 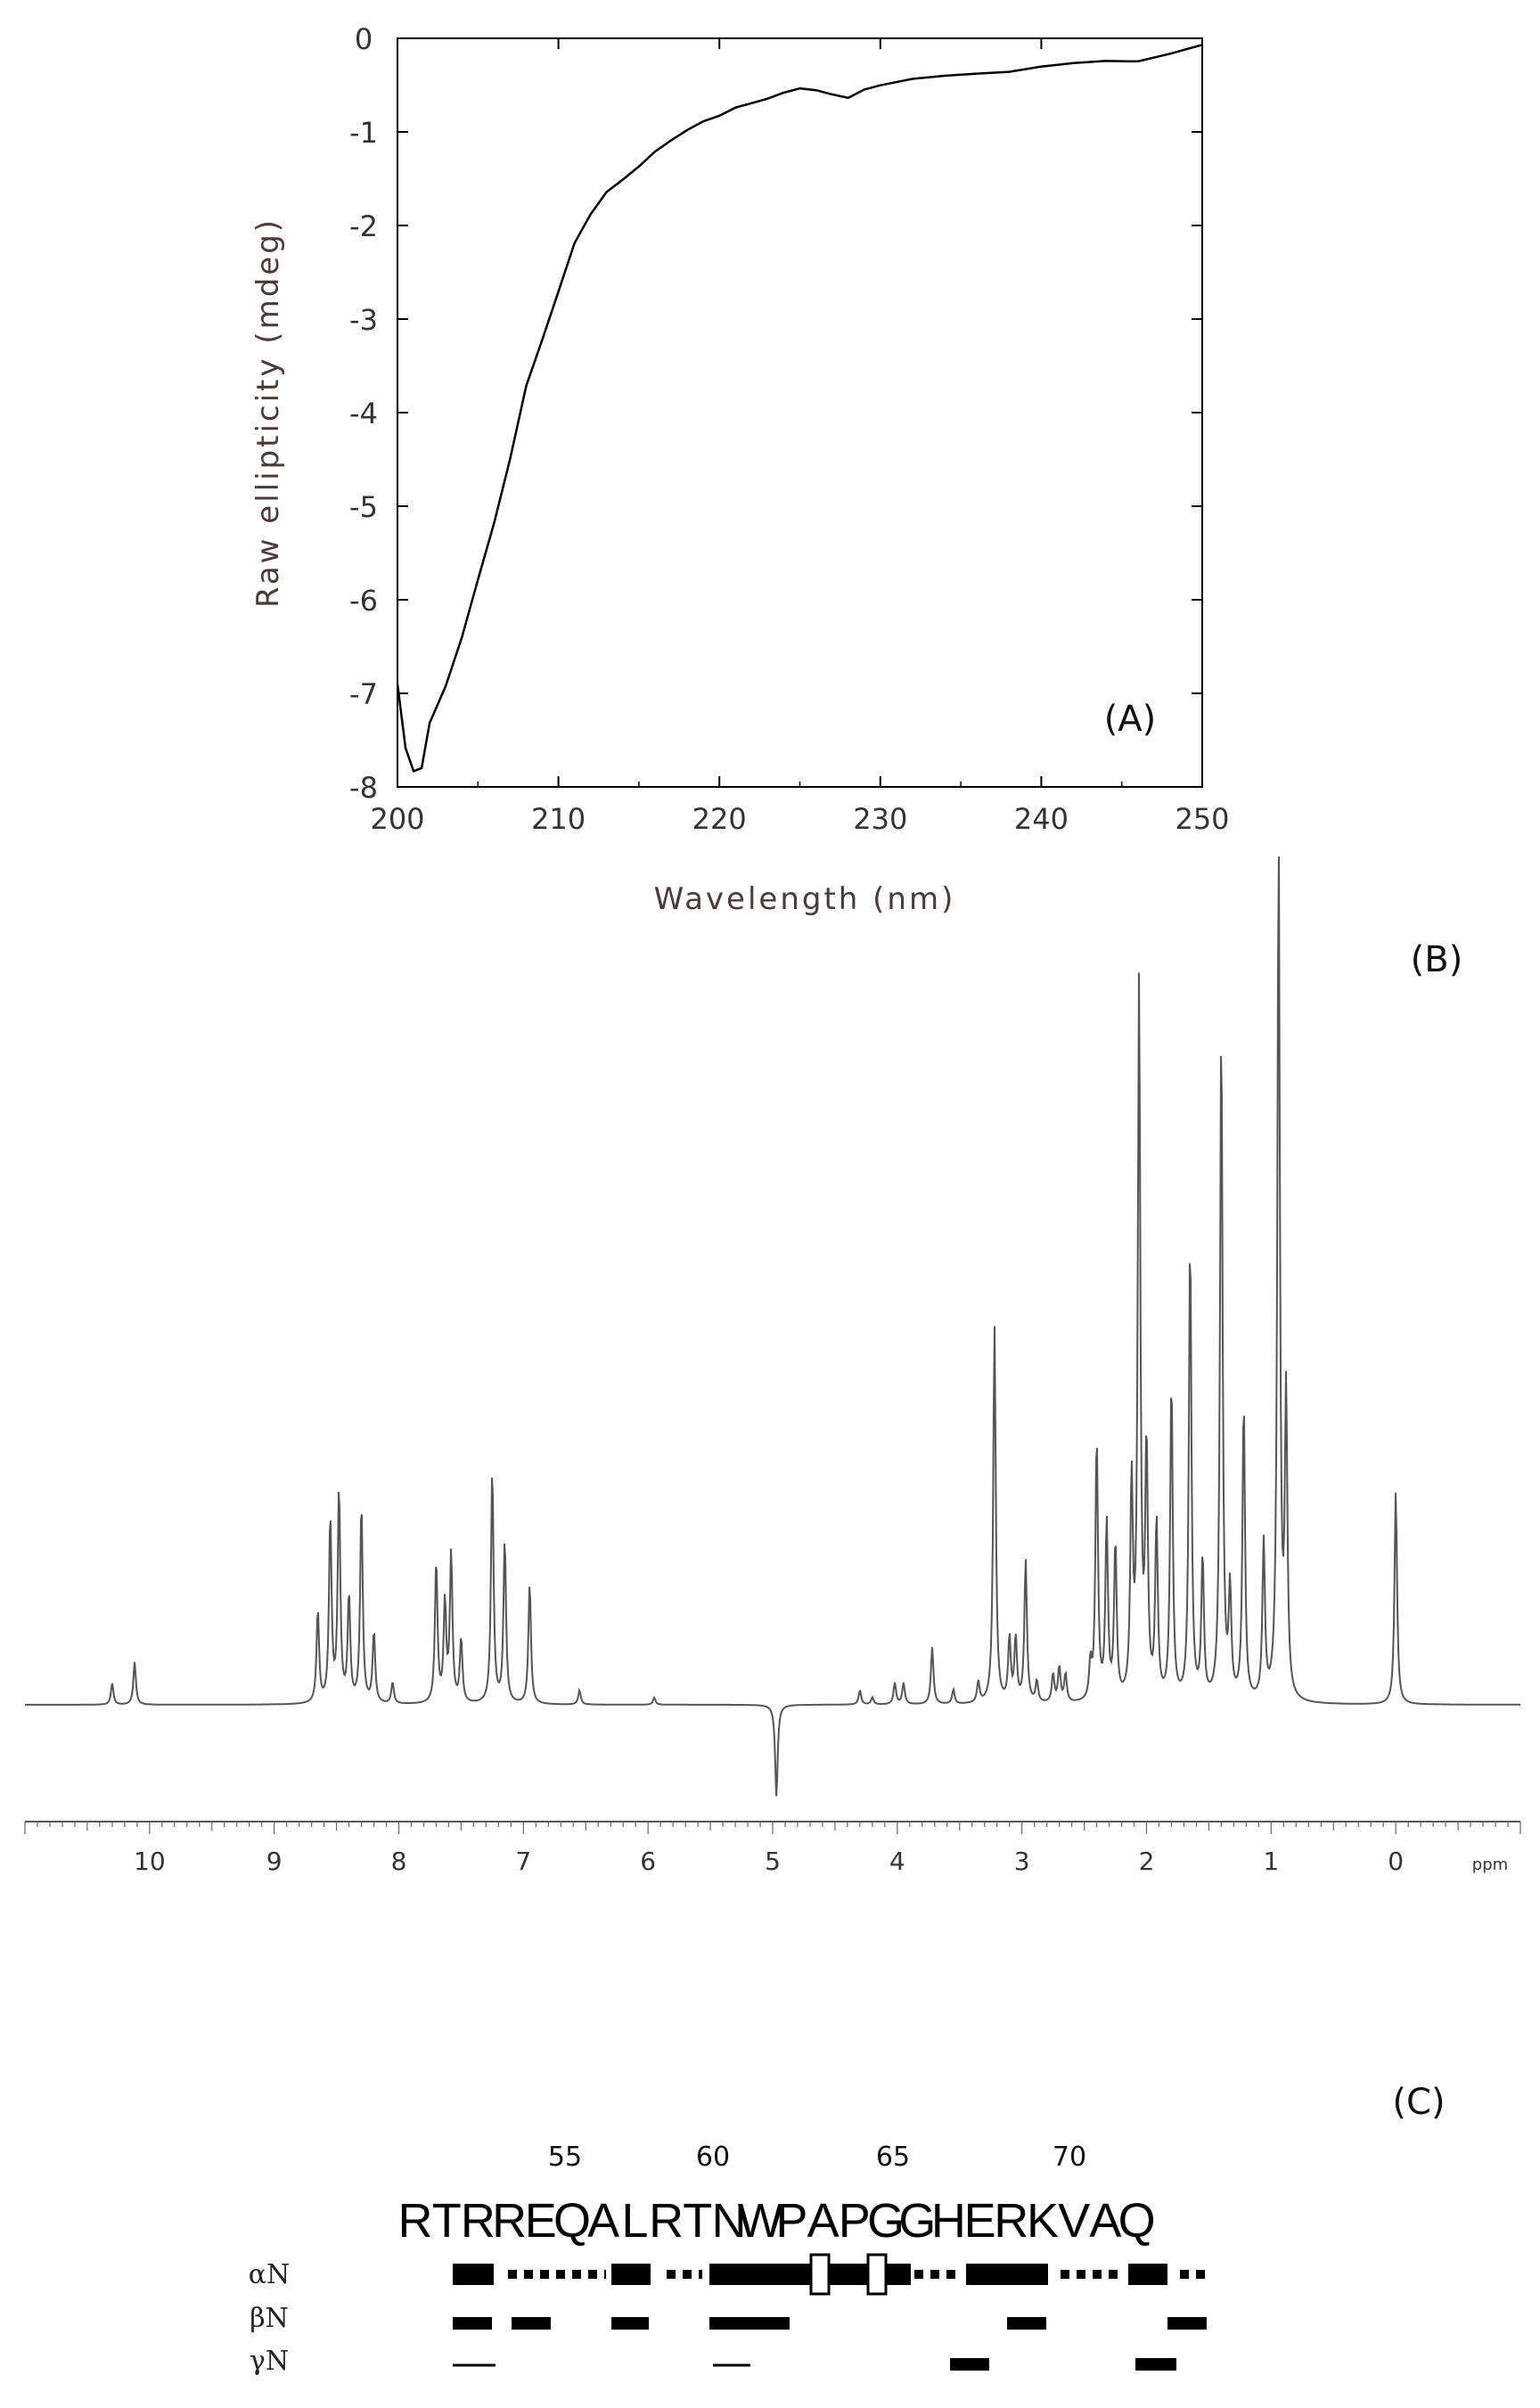 What do you see at coordinates (1271, 1861) in the screenshot?
I see `panel-b-tick-label: 1` at bounding box center [1271, 1861].